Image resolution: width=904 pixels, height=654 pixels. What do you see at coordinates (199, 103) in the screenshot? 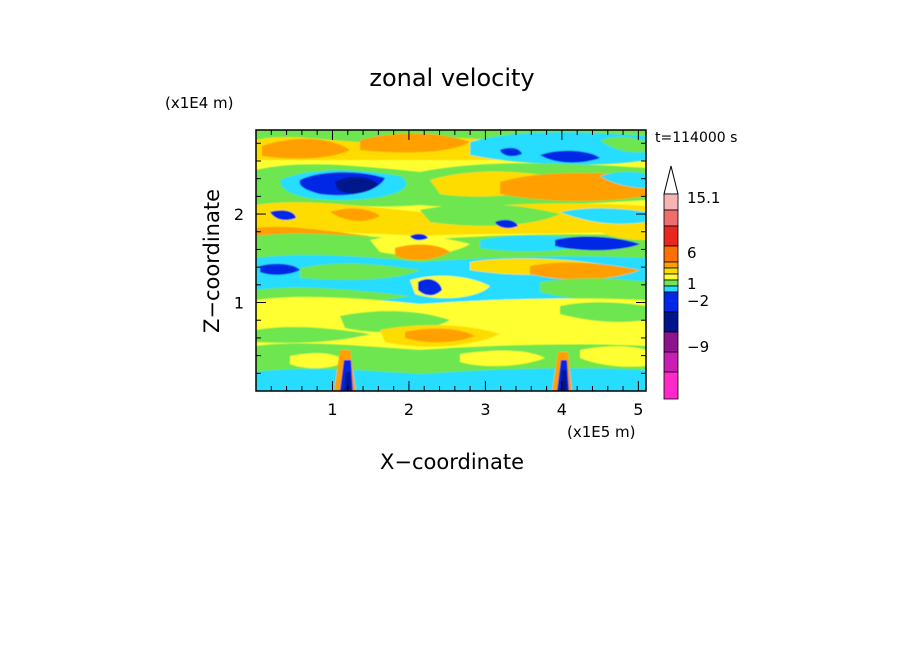
I see `y-scale-label: (x1E4 m)` at bounding box center [199, 103].